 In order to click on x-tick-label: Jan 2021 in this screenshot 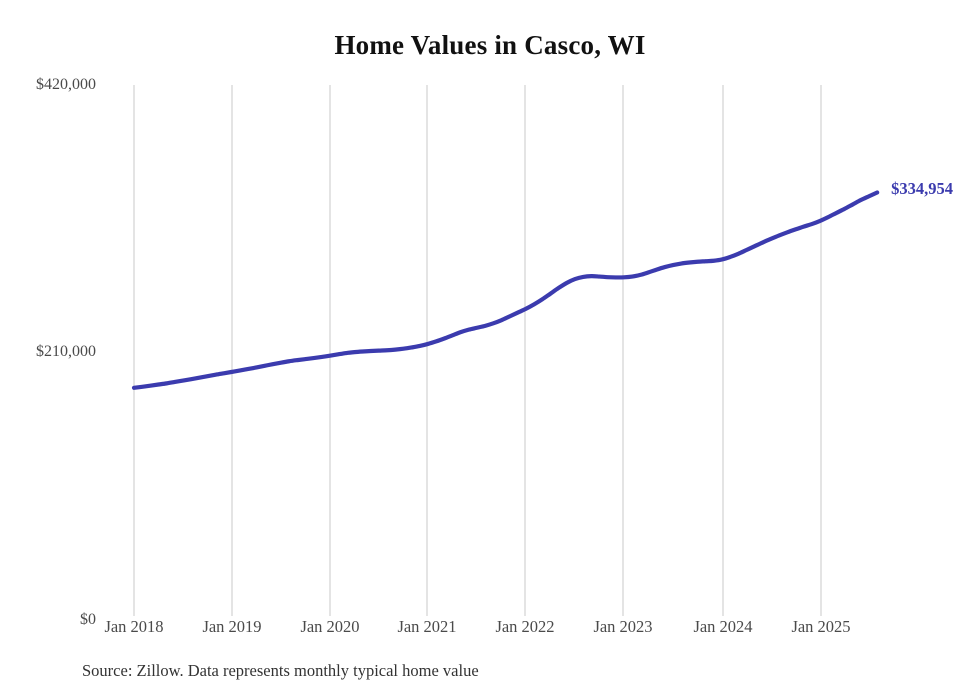, I will do `click(427, 626)`.